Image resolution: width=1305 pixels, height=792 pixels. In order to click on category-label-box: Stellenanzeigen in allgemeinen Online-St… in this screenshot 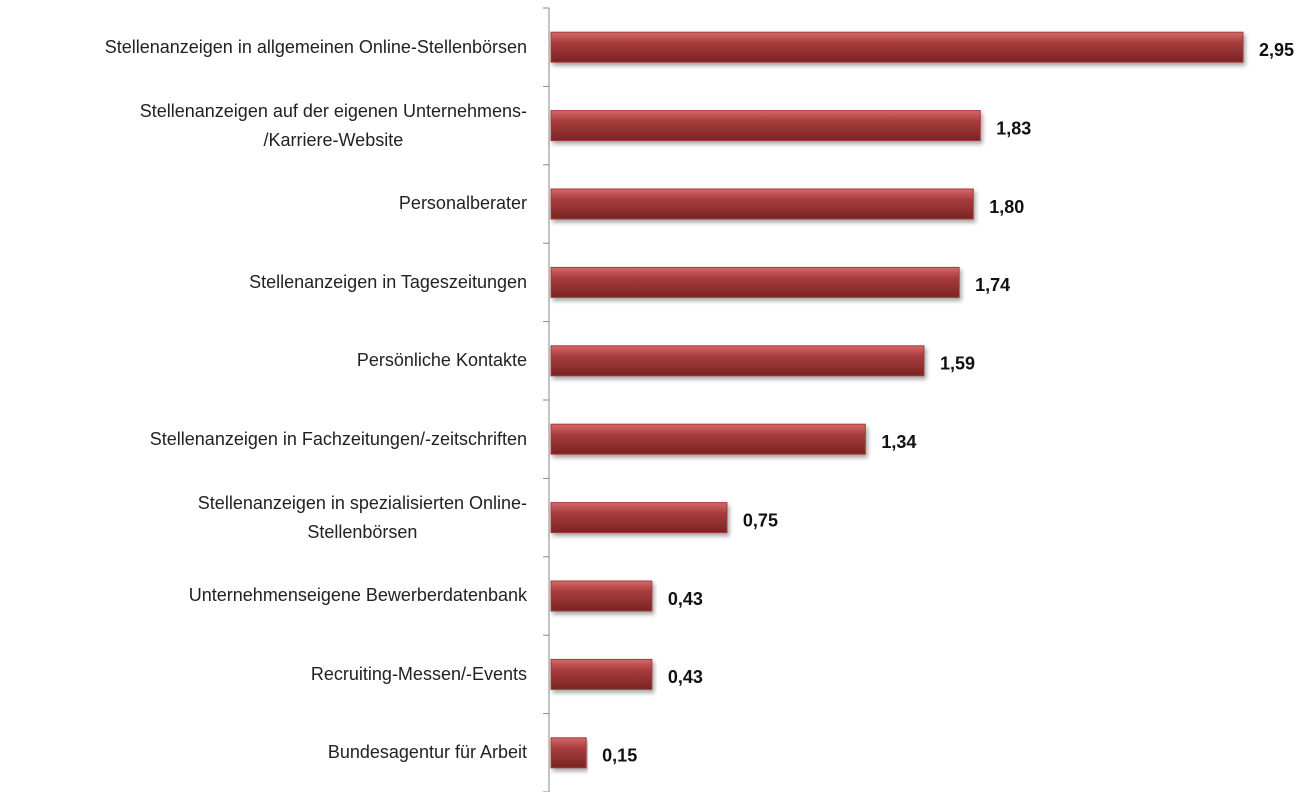, I will do `click(263, 47)`.